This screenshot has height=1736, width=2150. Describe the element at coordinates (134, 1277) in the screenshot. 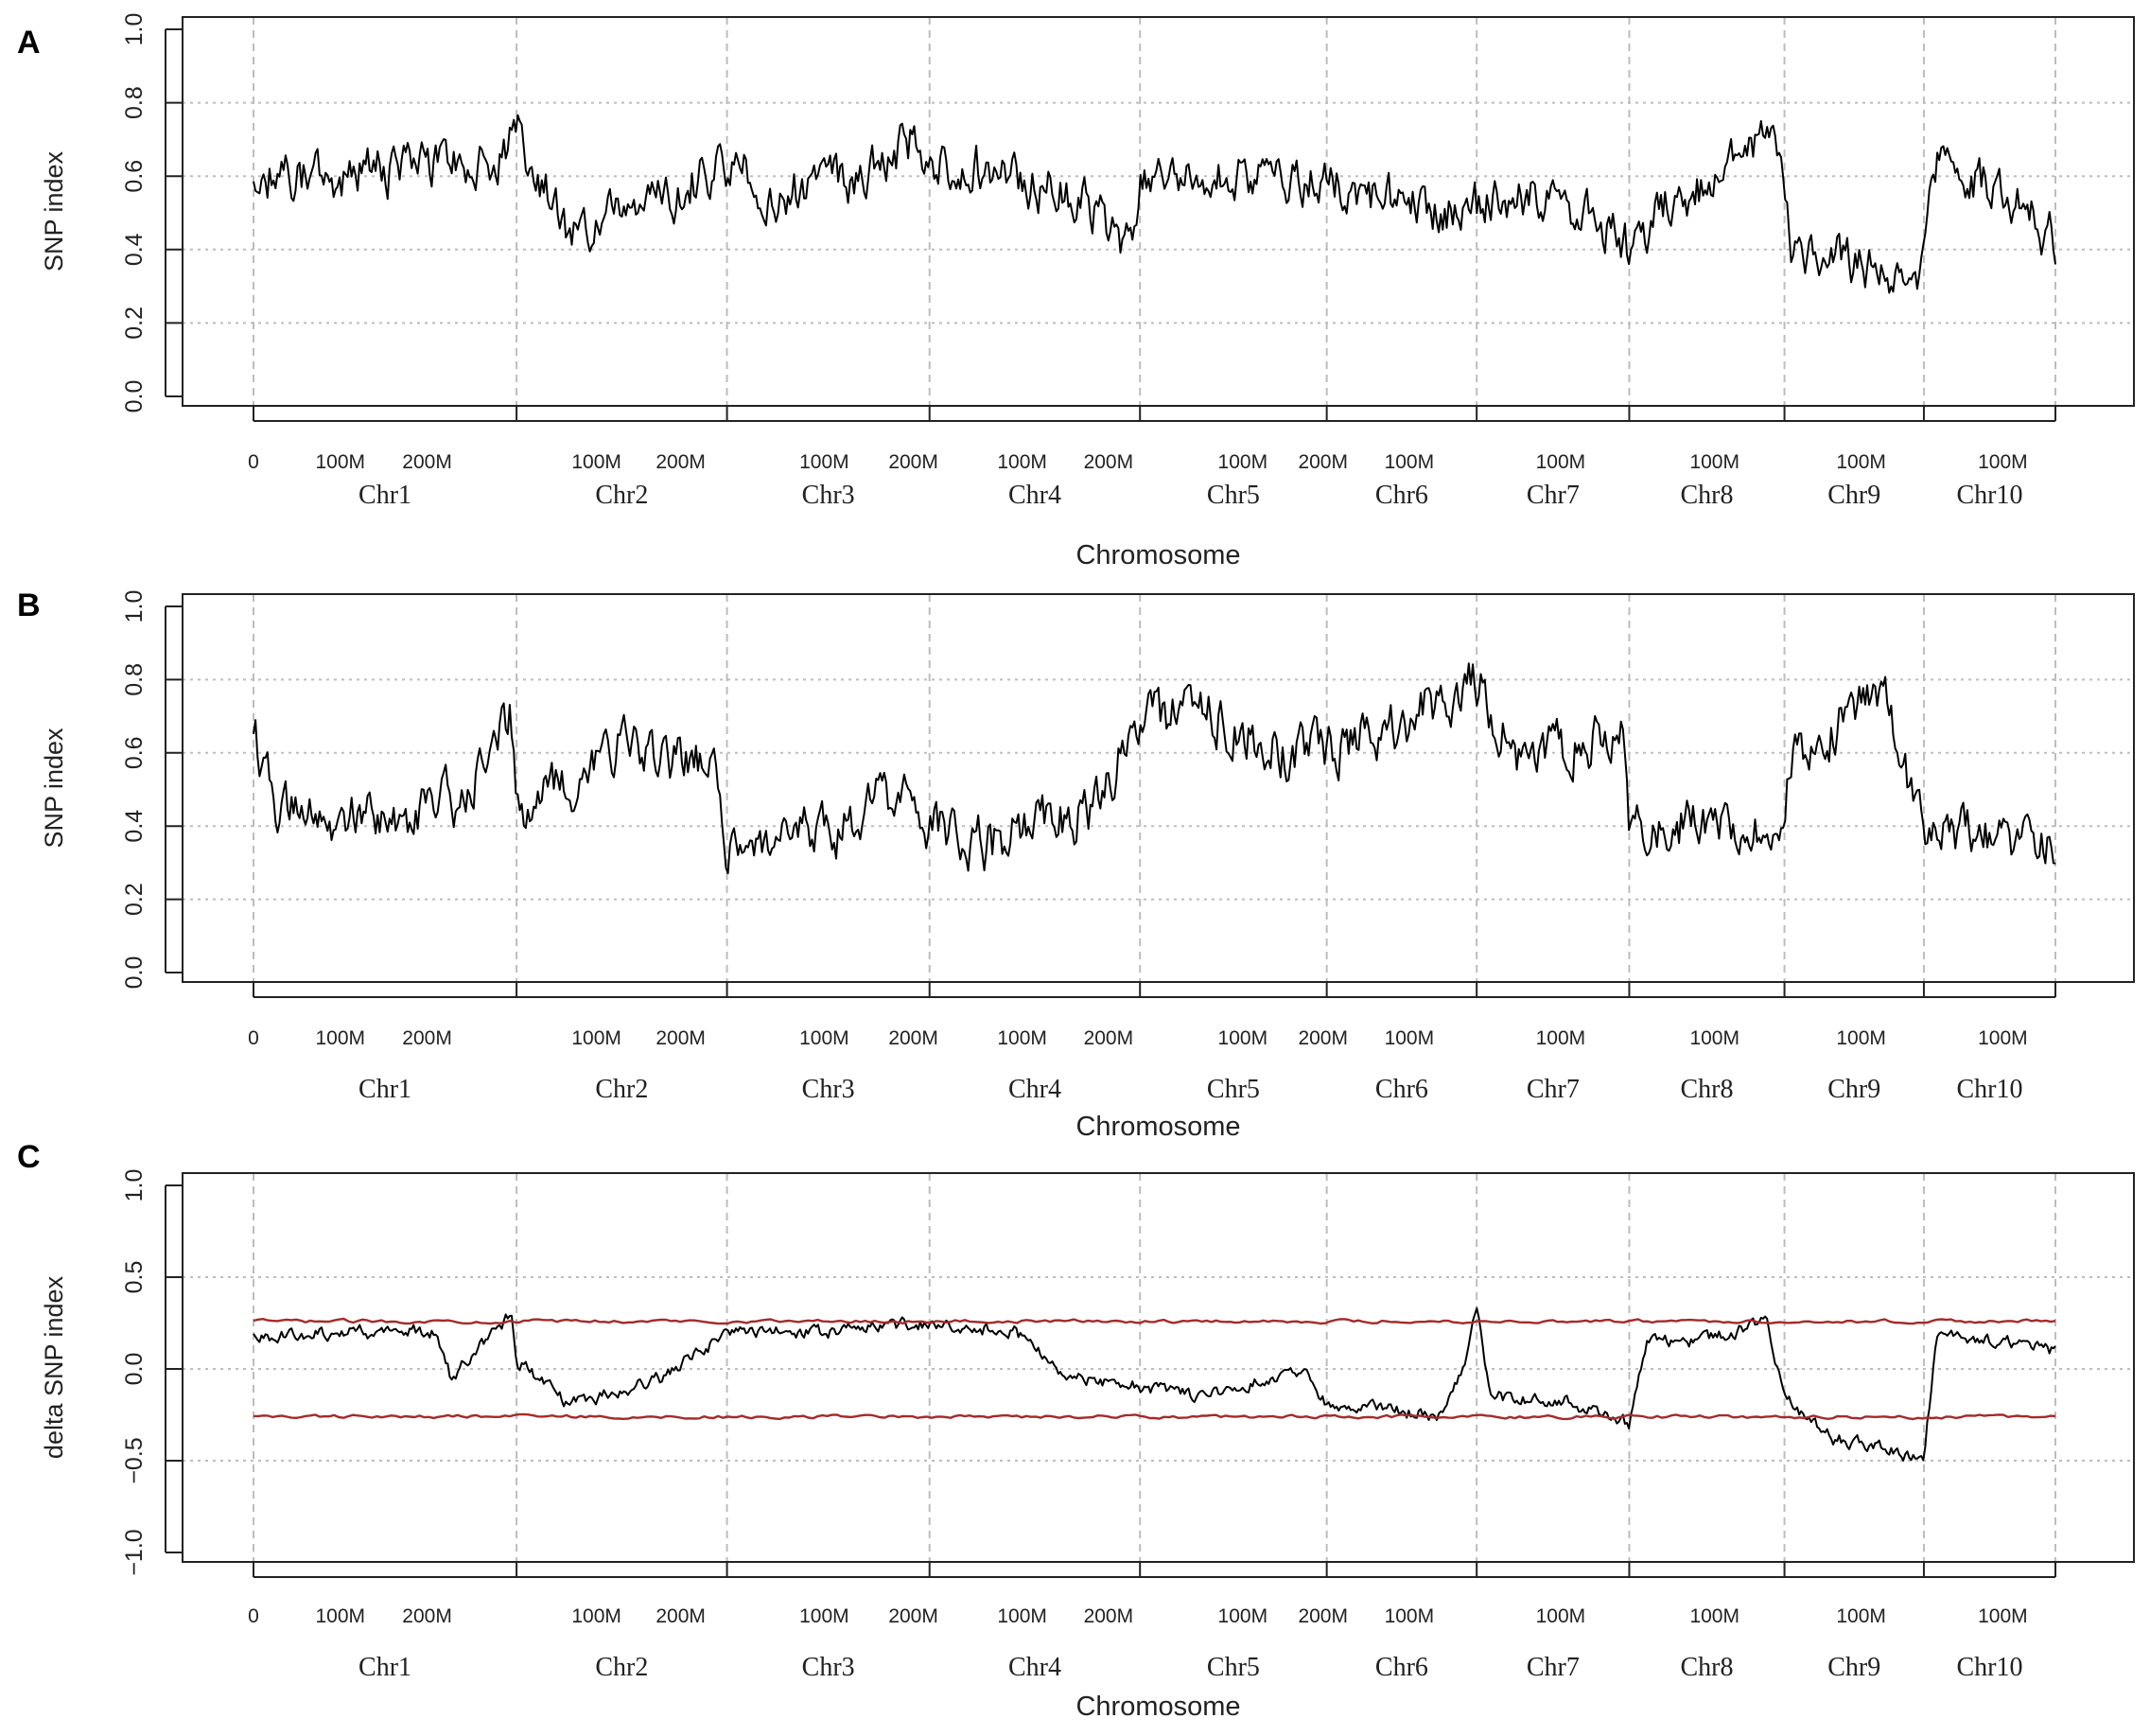

I see `y-tick-label: 0.5` at that location.